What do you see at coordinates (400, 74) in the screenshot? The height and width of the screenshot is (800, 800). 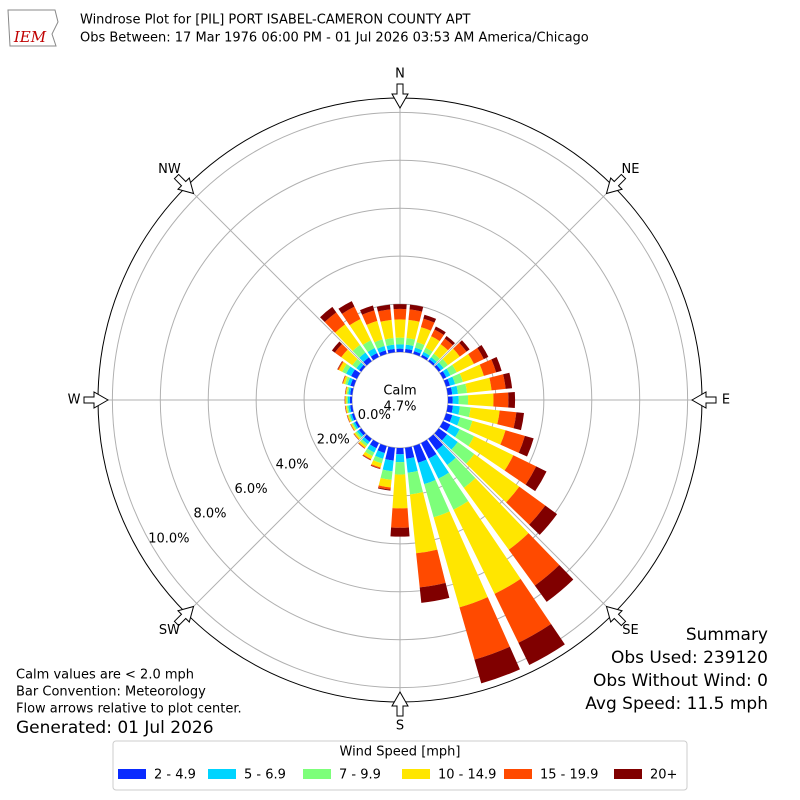 I see `compass-label: N` at bounding box center [400, 74].